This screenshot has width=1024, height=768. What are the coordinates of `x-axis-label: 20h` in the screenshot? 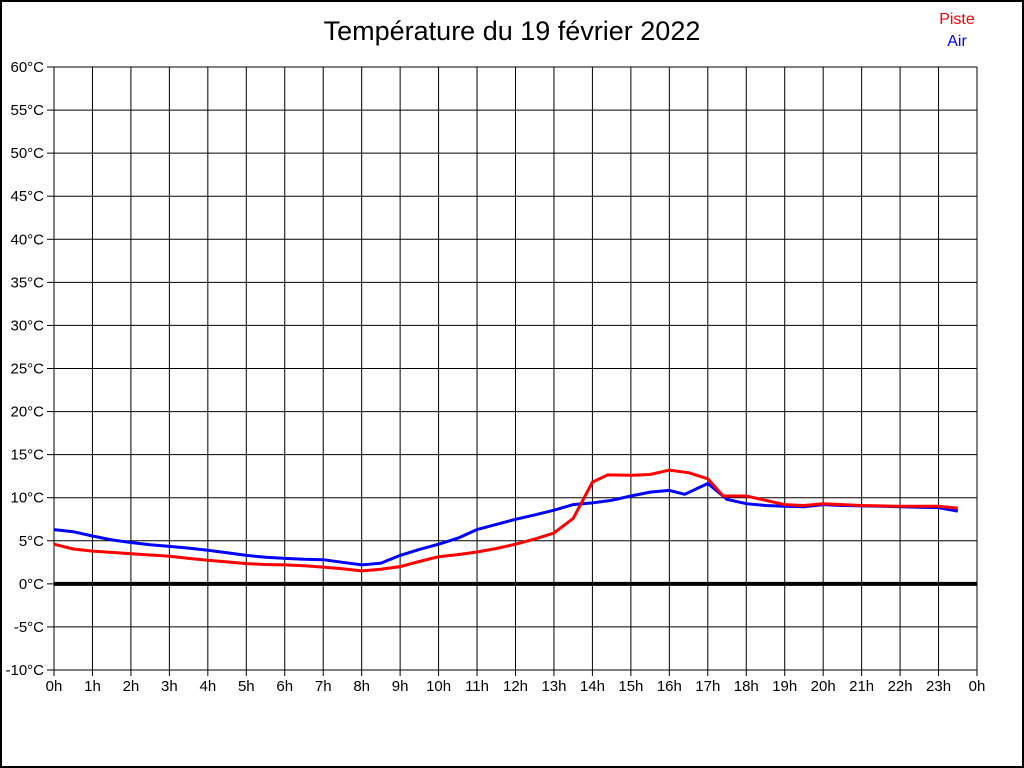 It's located at (823, 686).